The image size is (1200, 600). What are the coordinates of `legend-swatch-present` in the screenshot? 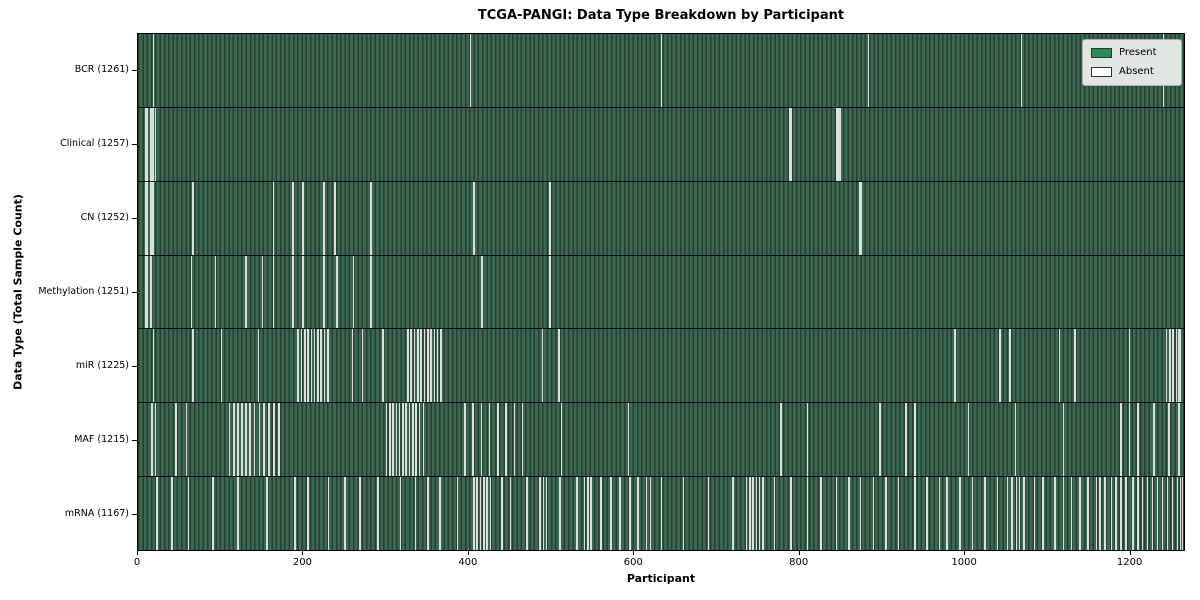 It's located at (1101, 53).